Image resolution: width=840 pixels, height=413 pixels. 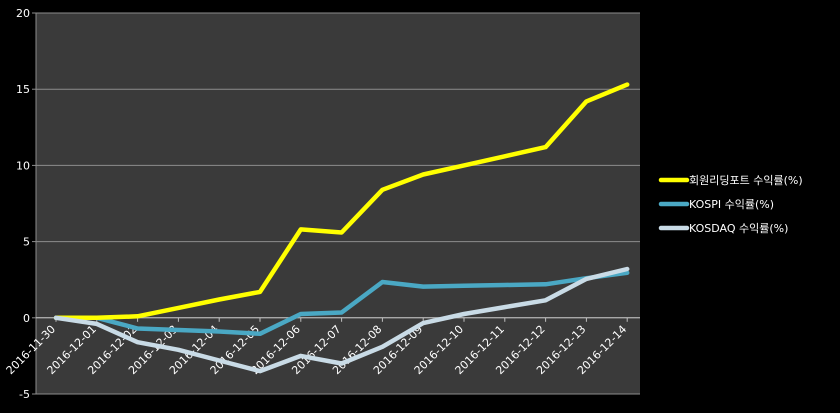 What do you see at coordinates (24, 394) in the screenshot?
I see `y-tick-label: -5` at bounding box center [24, 394].